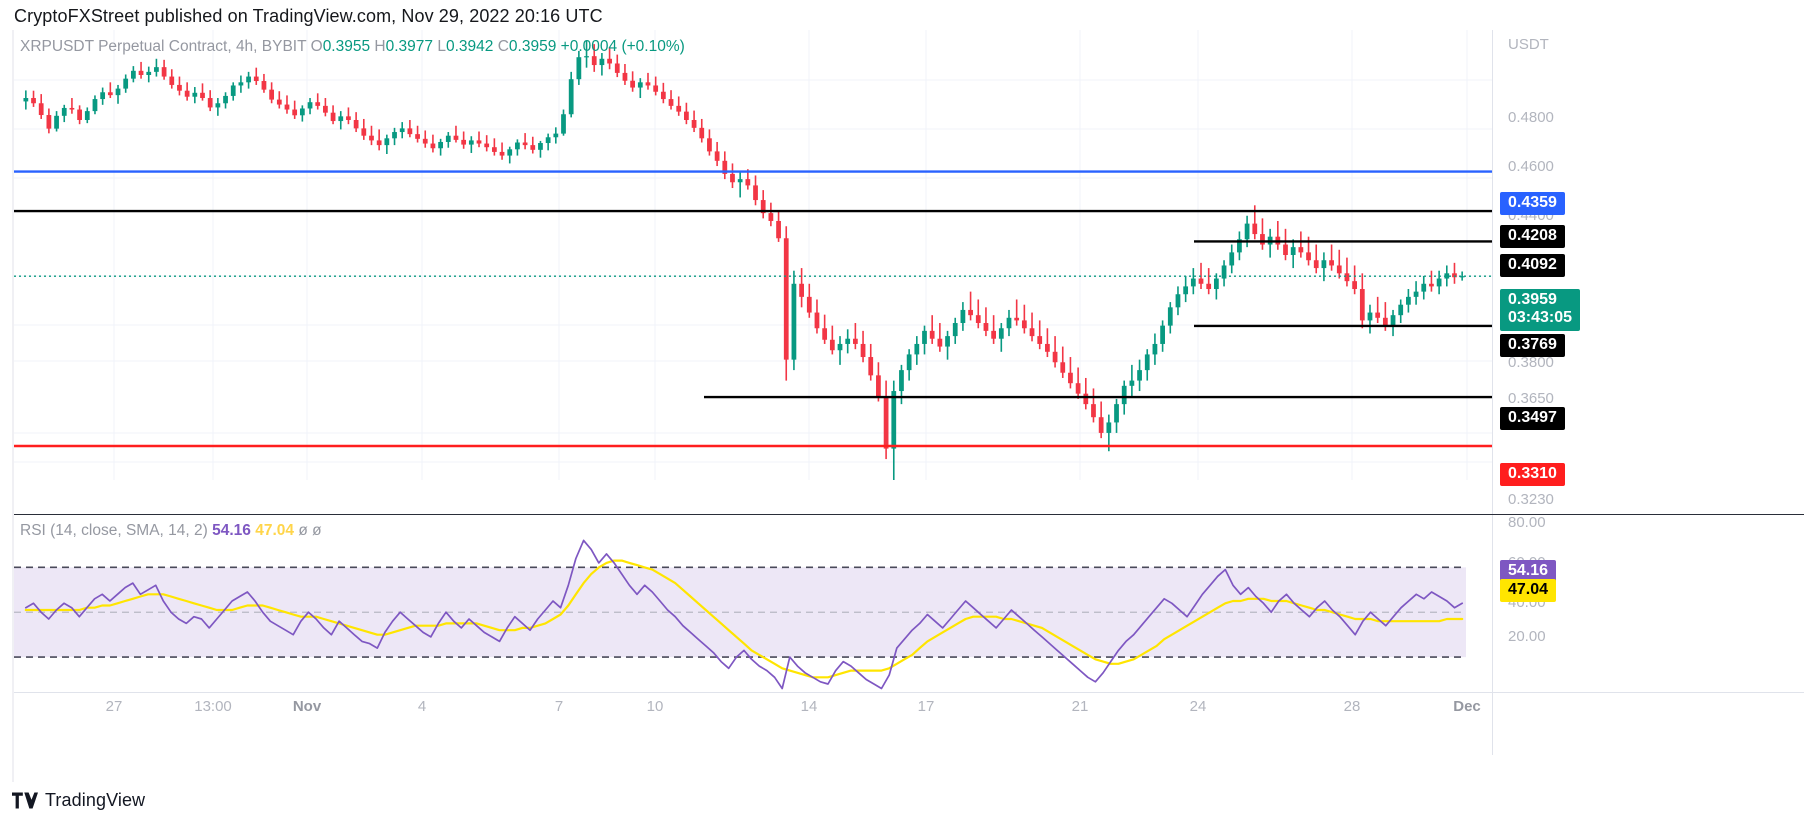 This screenshot has height=816, width=1814. I want to click on support-0-3310: 0.3310, so click(1532, 475).